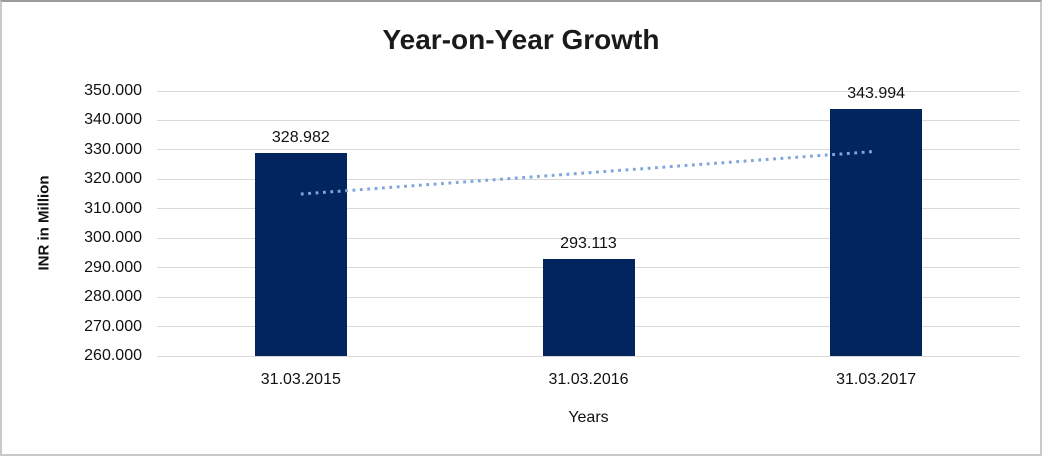 This screenshot has width=1042, height=456. I want to click on bar-31.03.2015, so click(300, 254).